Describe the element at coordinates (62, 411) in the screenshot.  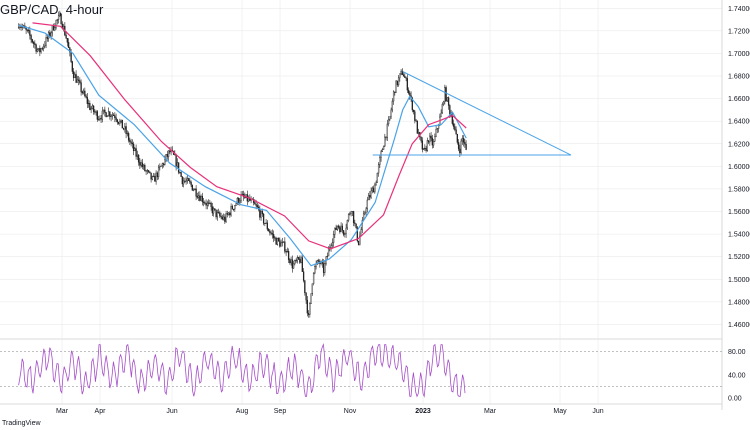
I see `time-tick-label: Mar` at that location.